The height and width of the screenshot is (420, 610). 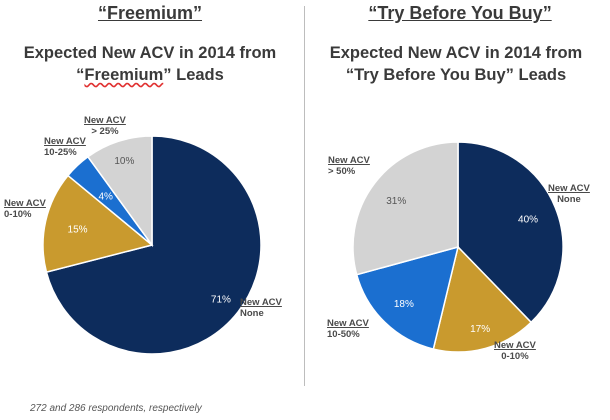 What do you see at coordinates (221, 299) in the screenshot?
I see `left-pie-value-label-0: 71%` at bounding box center [221, 299].